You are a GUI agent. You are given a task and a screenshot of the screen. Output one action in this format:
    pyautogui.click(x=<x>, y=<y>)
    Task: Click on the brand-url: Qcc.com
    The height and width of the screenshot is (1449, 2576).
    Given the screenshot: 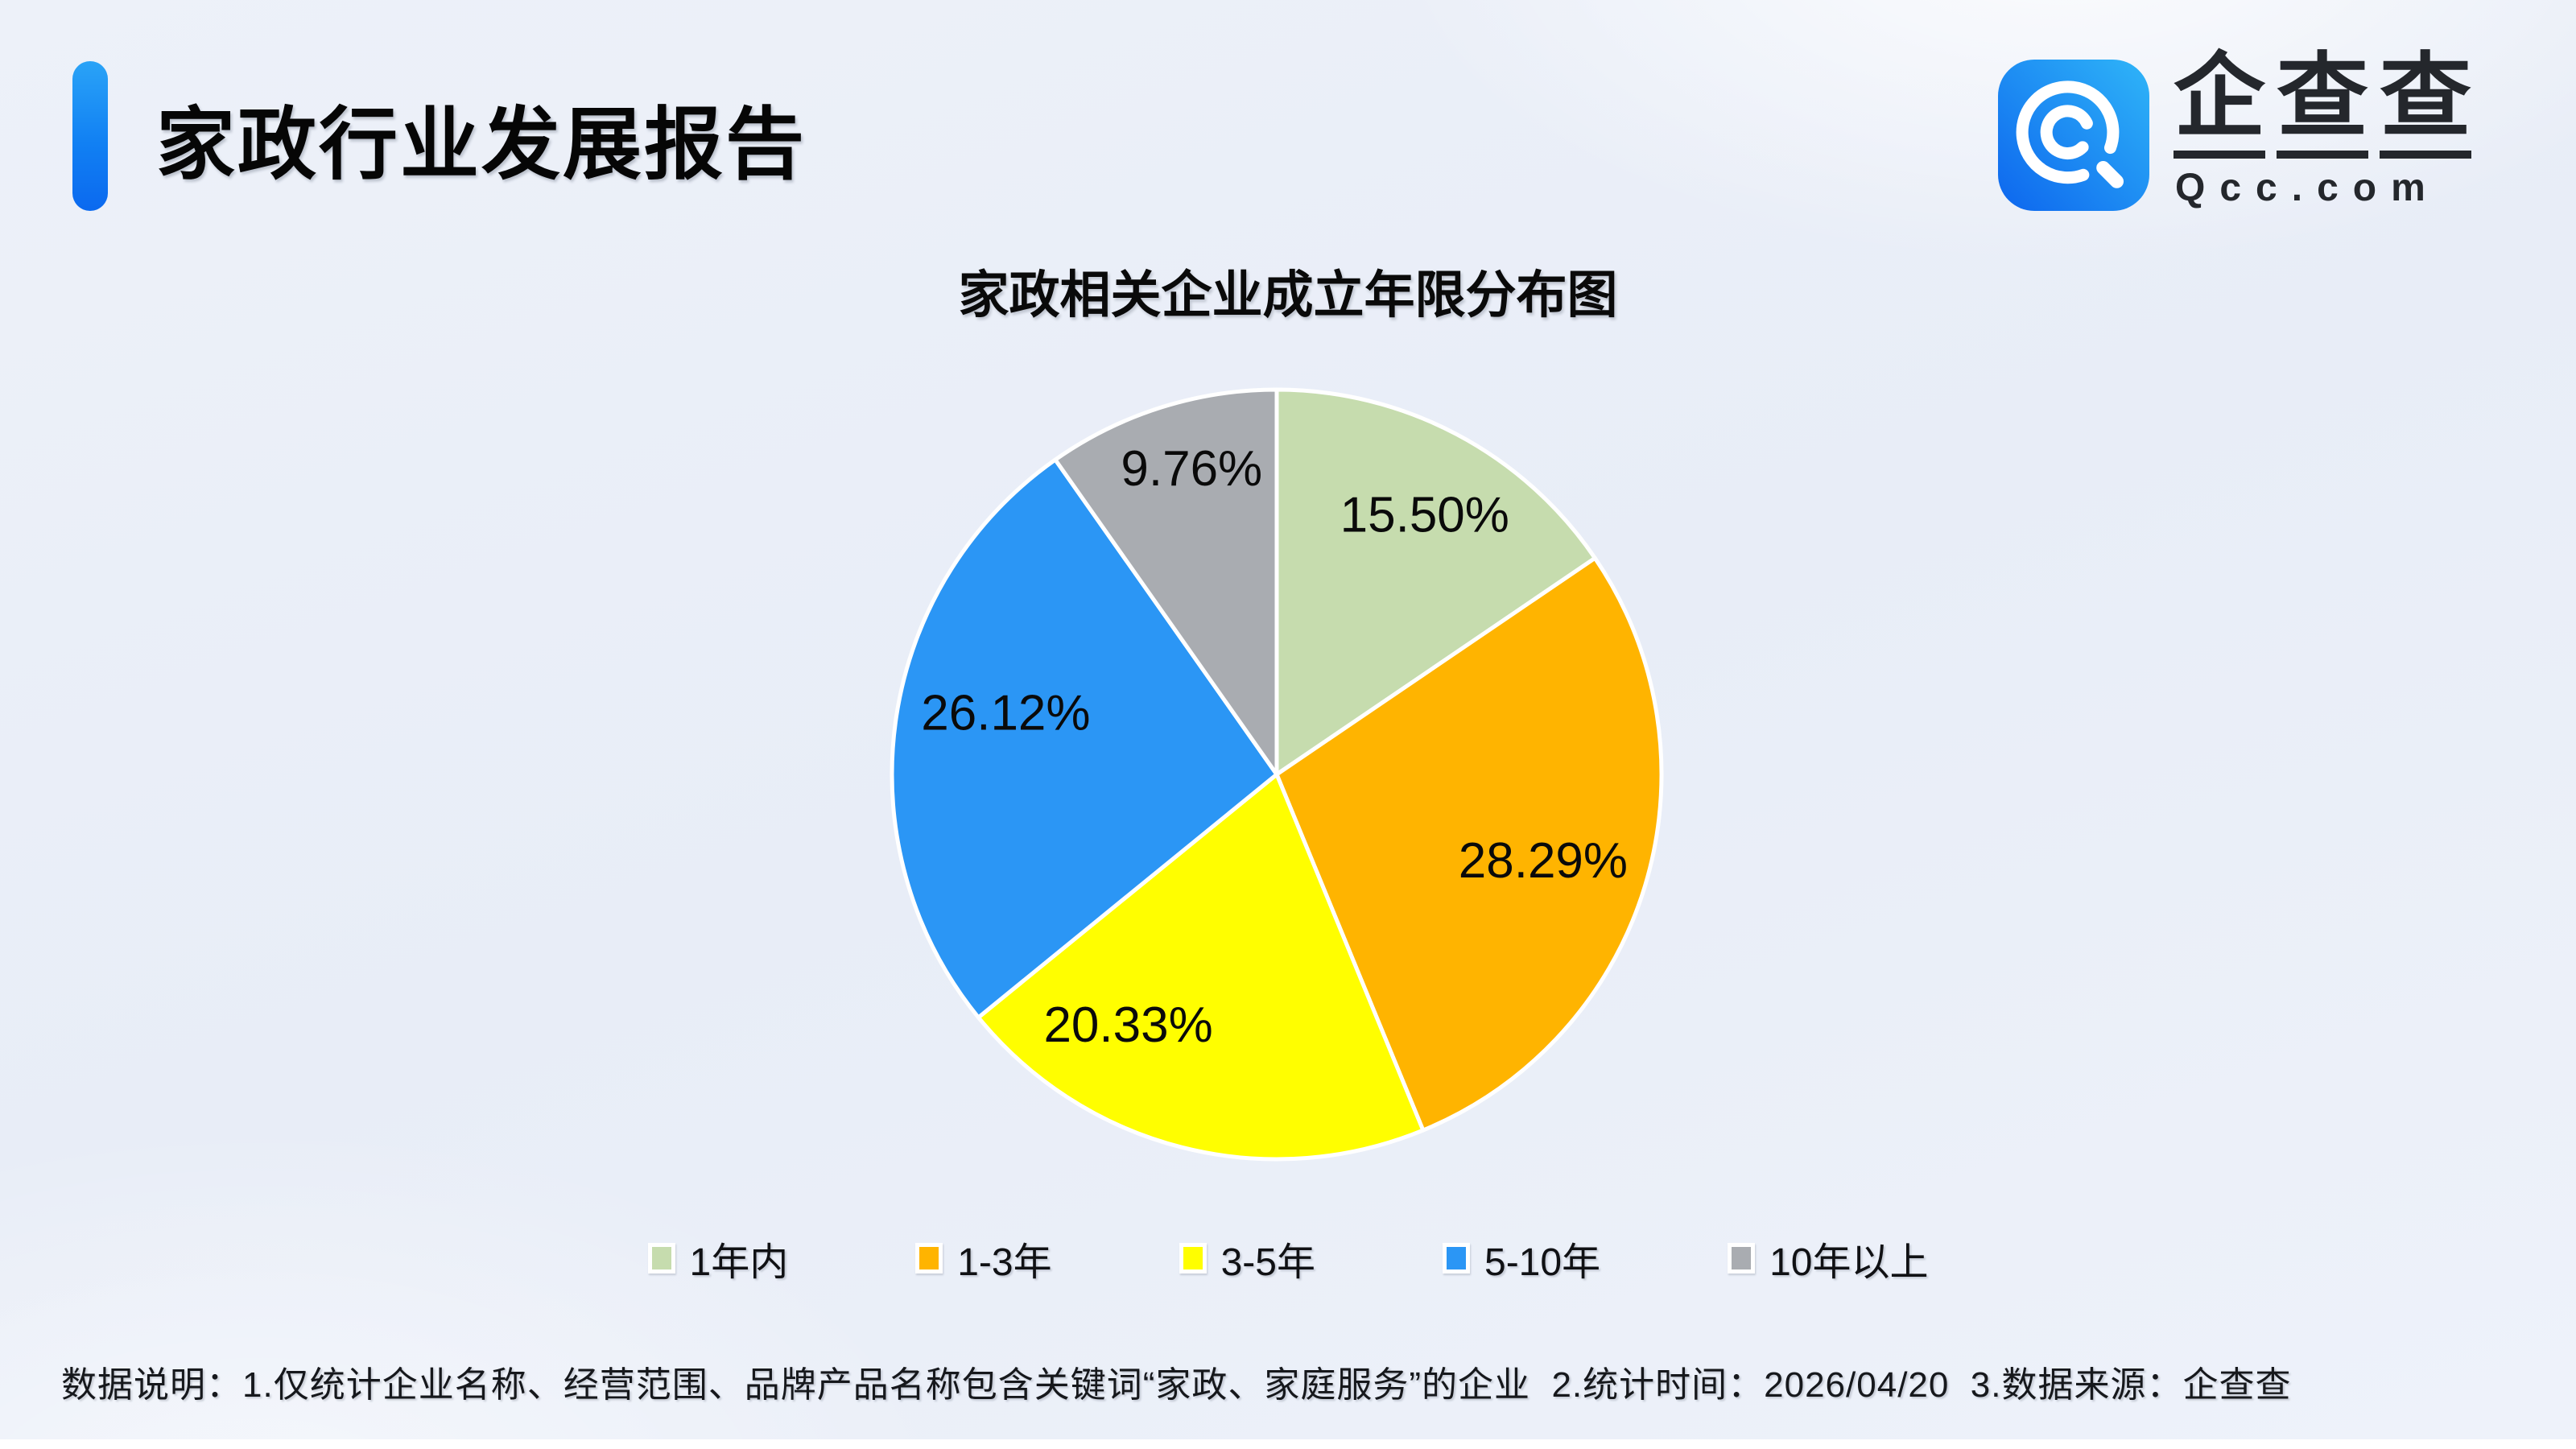 What is the action you would take?
    pyautogui.click(x=2307, y=188)
    